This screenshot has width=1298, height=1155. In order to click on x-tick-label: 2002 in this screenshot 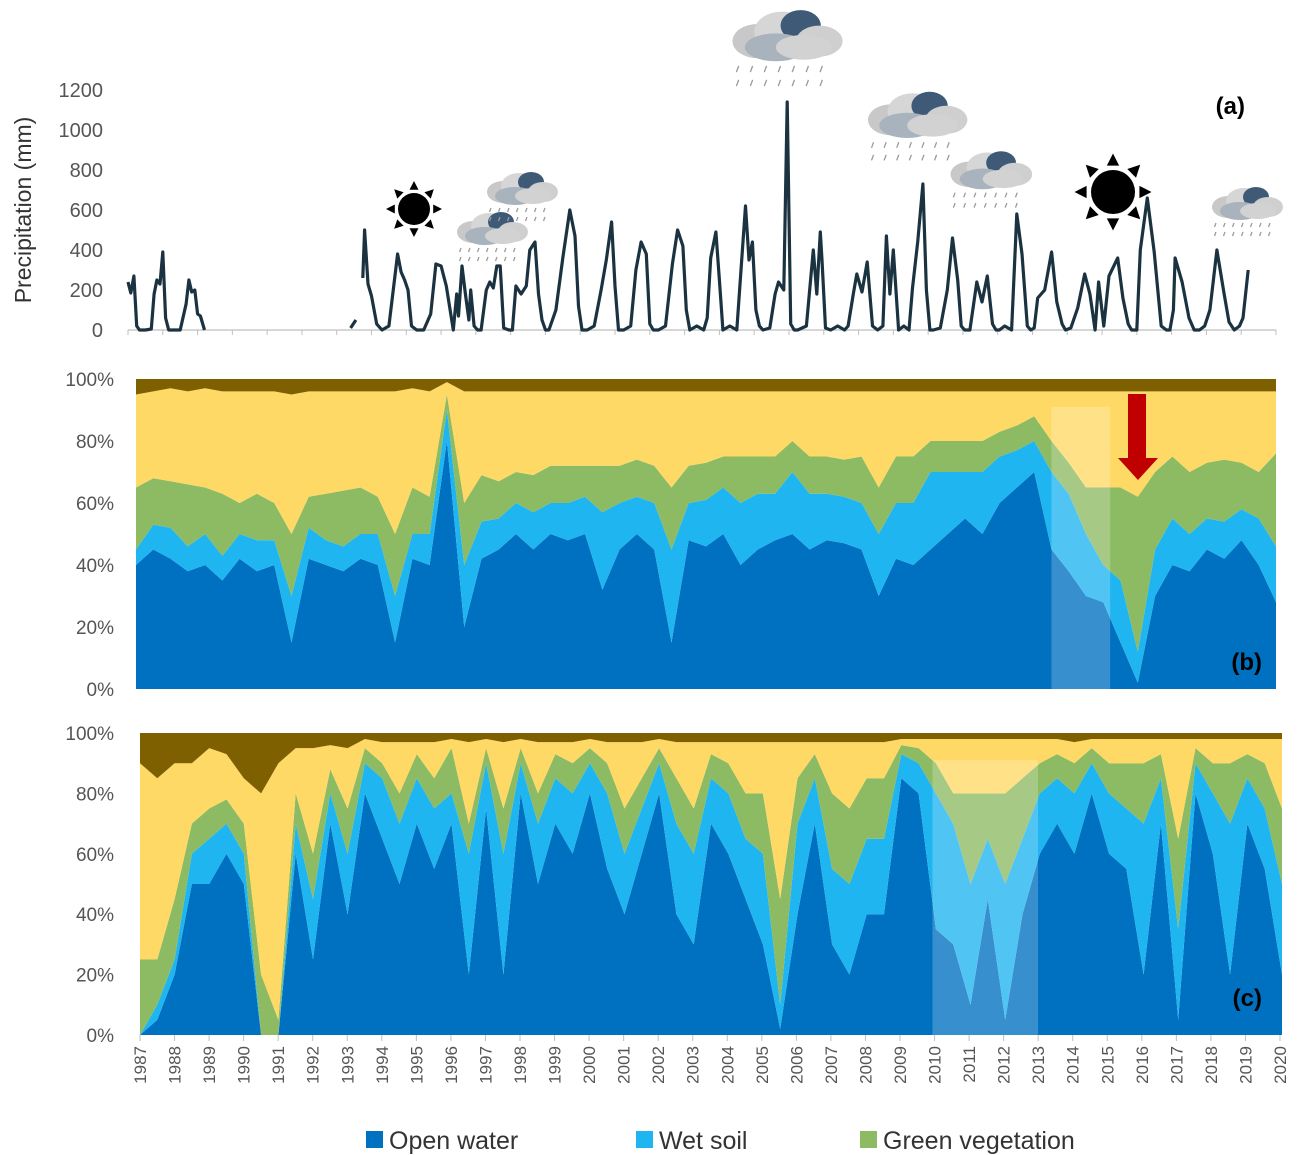, I will do `click(658, 1065)`.